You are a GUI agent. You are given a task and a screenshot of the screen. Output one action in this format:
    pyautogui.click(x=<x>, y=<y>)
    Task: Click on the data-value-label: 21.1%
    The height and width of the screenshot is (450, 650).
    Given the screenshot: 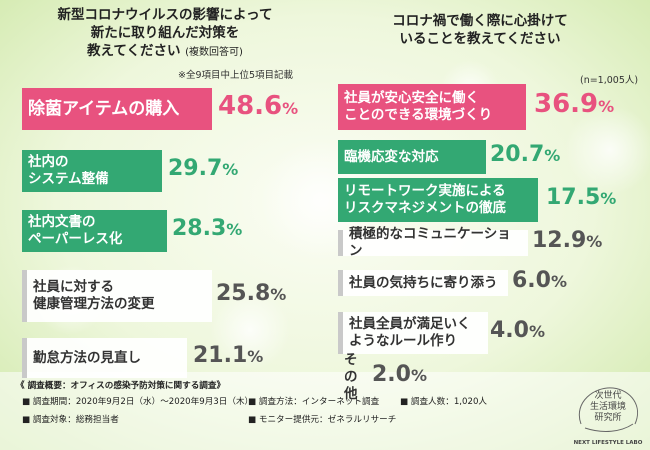 What is the action you would take?
    pyautogui.click(x=228, y=355)
    